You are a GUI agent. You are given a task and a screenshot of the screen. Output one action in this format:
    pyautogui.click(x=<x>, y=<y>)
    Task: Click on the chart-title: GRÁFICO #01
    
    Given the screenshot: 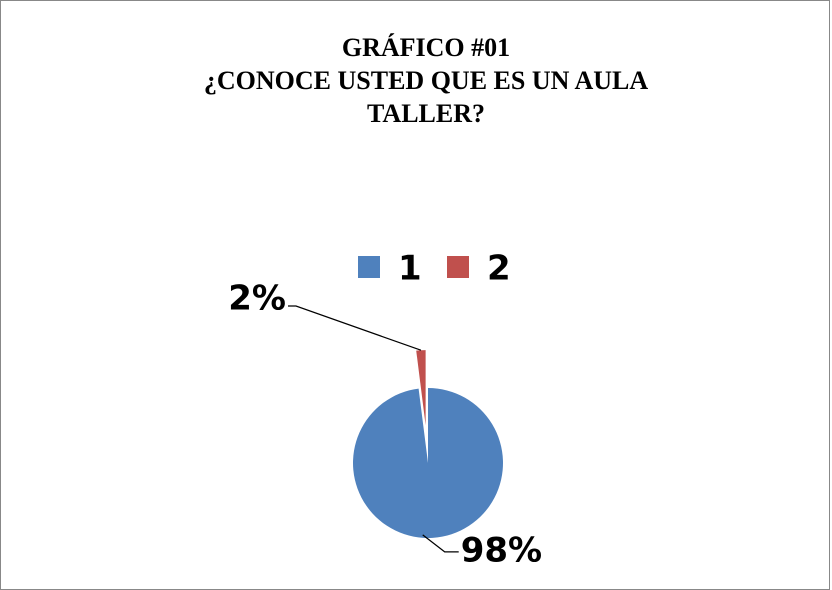 What is the action you would take?
    pyautogui.click(x=426, y=47)
    